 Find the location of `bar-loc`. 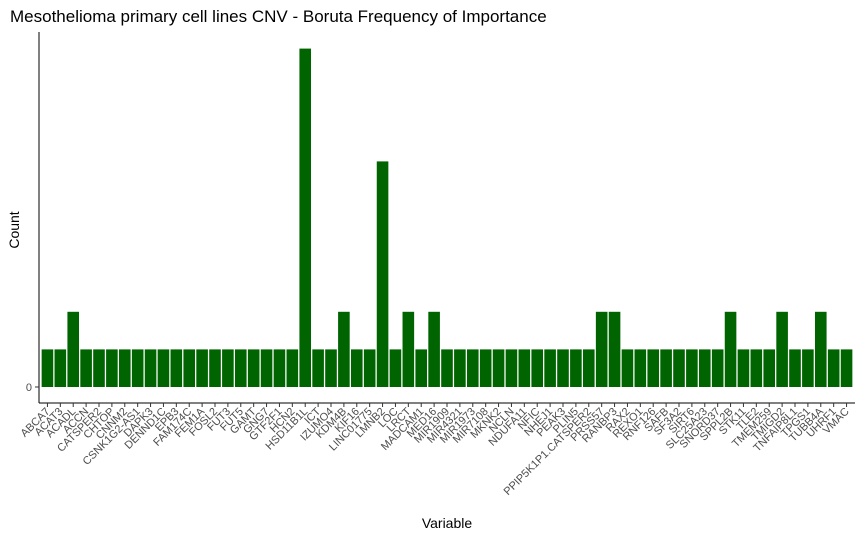

bar-loc is located at coordinates (395, 368).